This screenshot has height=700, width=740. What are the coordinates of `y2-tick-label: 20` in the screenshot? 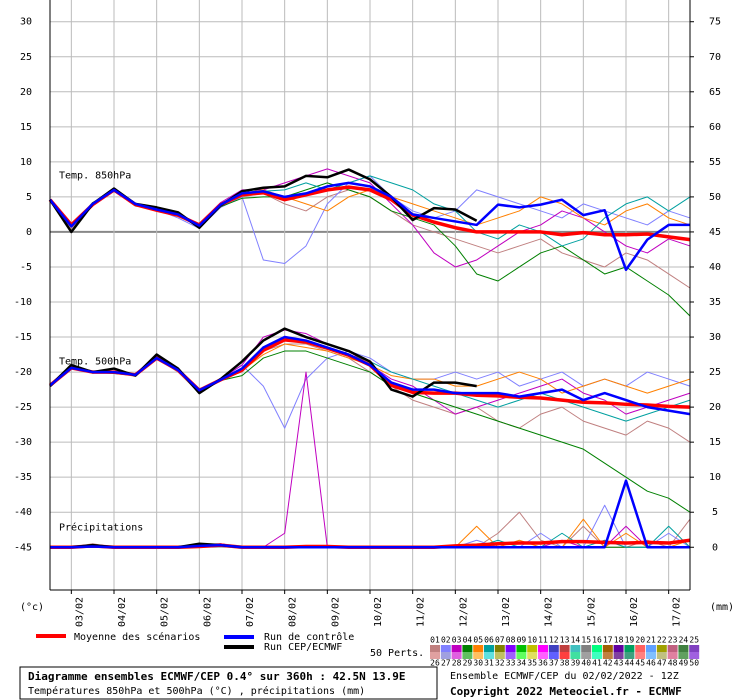 It's located at (715, 407).